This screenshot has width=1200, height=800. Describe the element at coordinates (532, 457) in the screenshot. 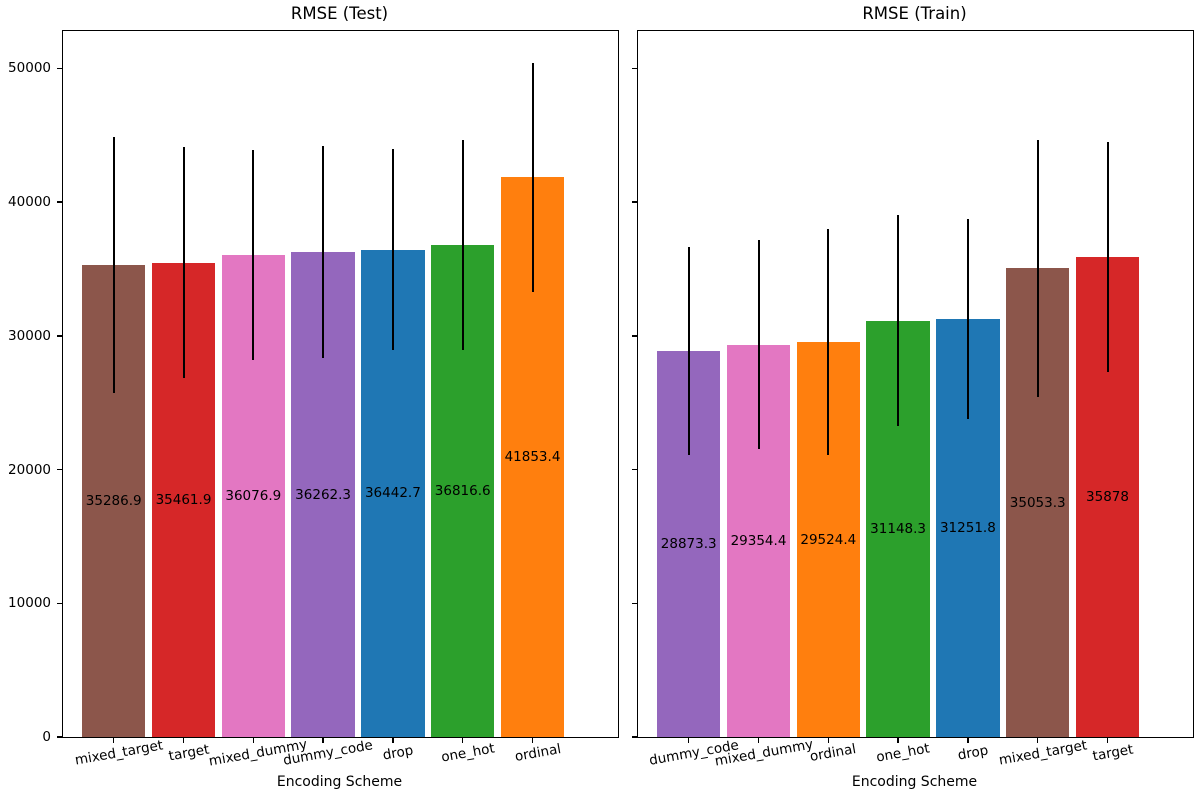

I see `bar-value-label: 41853.4` at that location.